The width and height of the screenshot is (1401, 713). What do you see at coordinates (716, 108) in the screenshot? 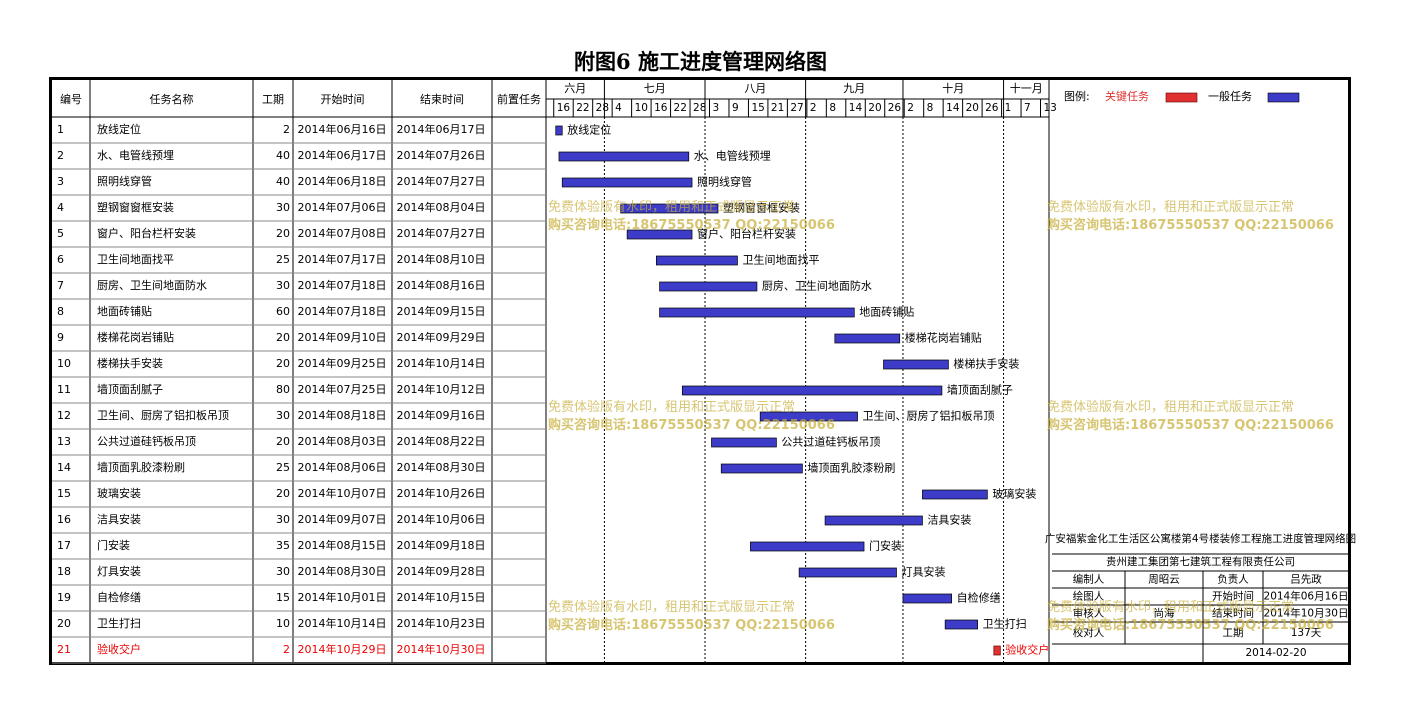
I see `day-tick-label: 3` at bounding box center [716, 108].